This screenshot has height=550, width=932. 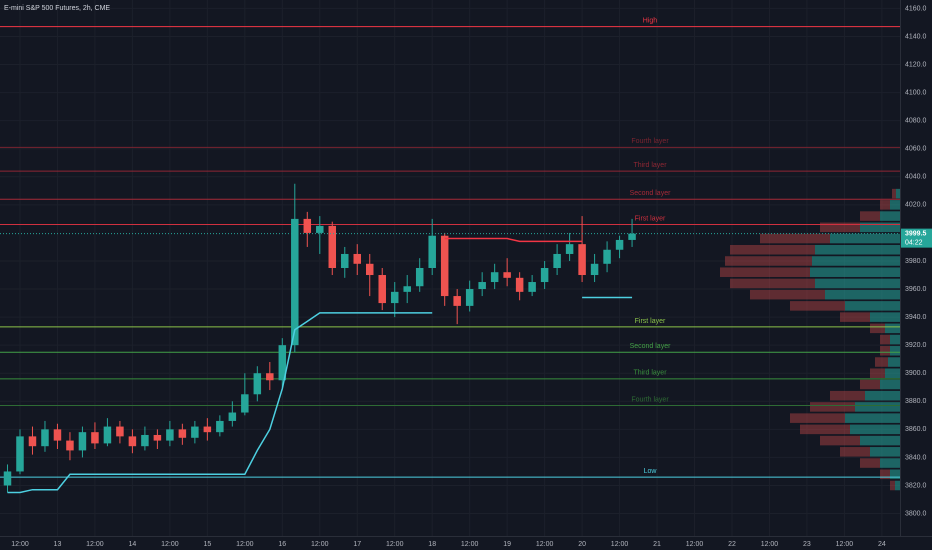 What do you see at coordinates (650, 21) in the screenshot?
I see `level-label: High` at bounding box center [650, 21].